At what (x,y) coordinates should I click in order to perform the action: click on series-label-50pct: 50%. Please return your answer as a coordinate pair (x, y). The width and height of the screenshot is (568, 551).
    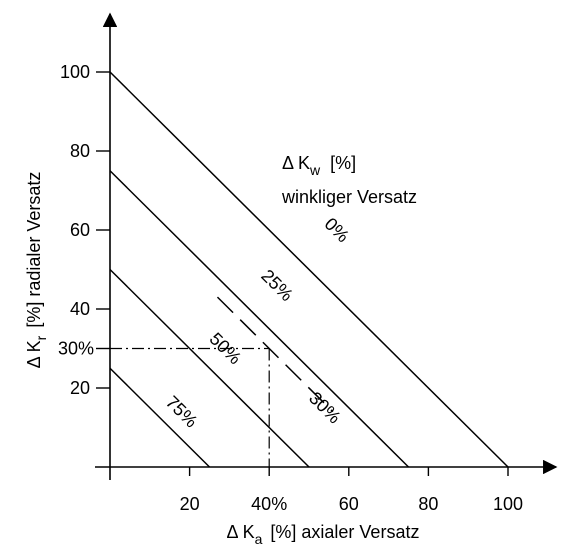
    Looking at the image, I should click on (226, 349).